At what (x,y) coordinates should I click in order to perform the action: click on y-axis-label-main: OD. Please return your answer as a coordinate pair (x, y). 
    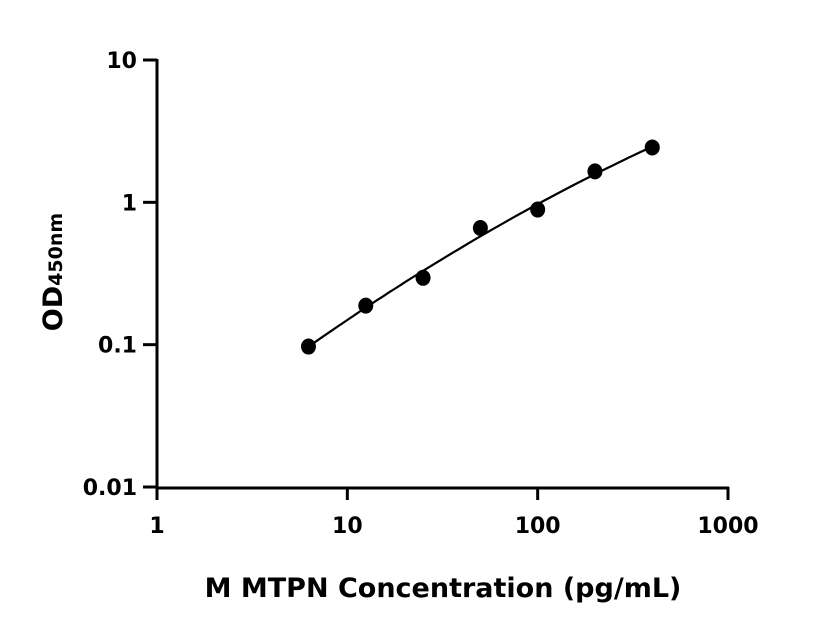
    Looking at the image, I should click on (53, 308).